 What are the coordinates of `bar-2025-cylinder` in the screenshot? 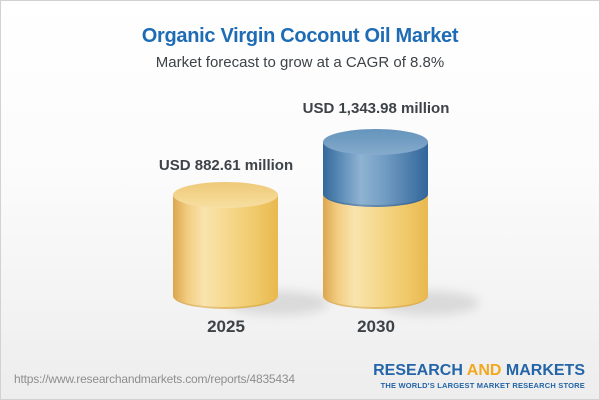 It's located at (225, 252).